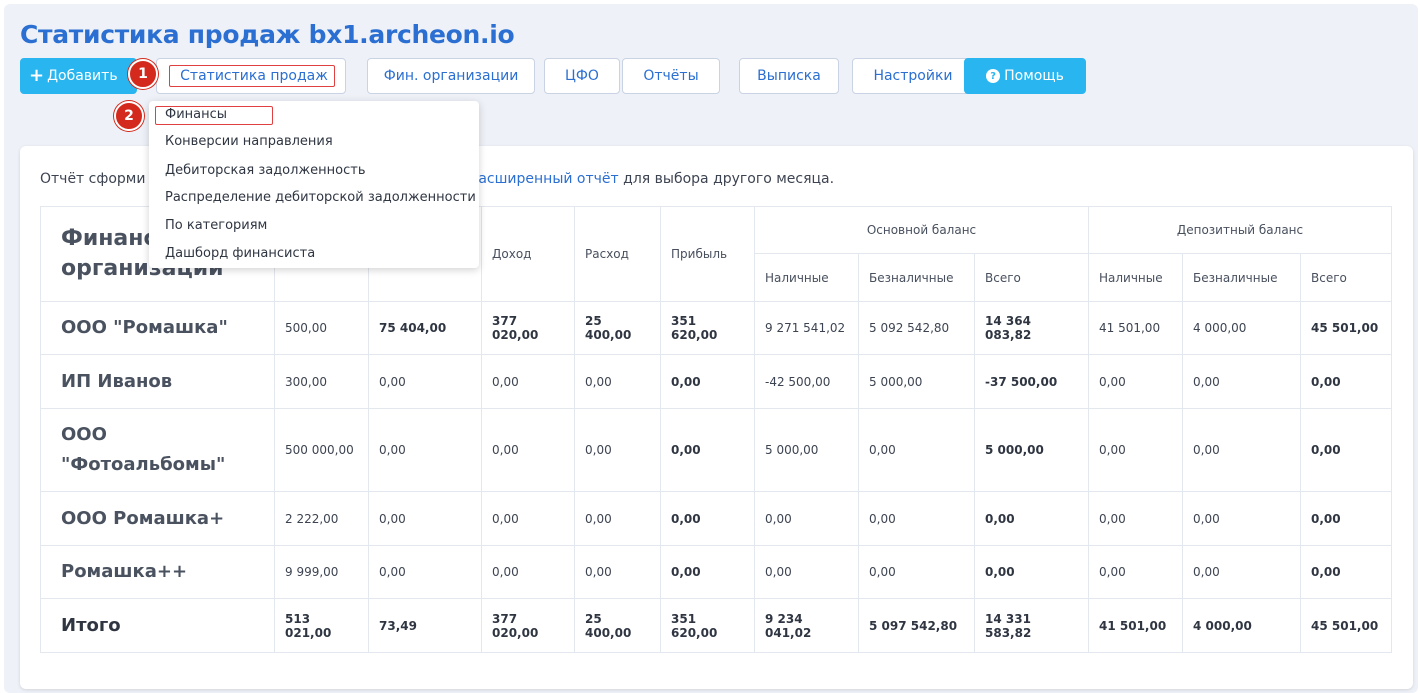 The width and height of the screenshot is (1420, 693). I want to click on tab-fin-orgs: Фин. организации, so click(451, 76).